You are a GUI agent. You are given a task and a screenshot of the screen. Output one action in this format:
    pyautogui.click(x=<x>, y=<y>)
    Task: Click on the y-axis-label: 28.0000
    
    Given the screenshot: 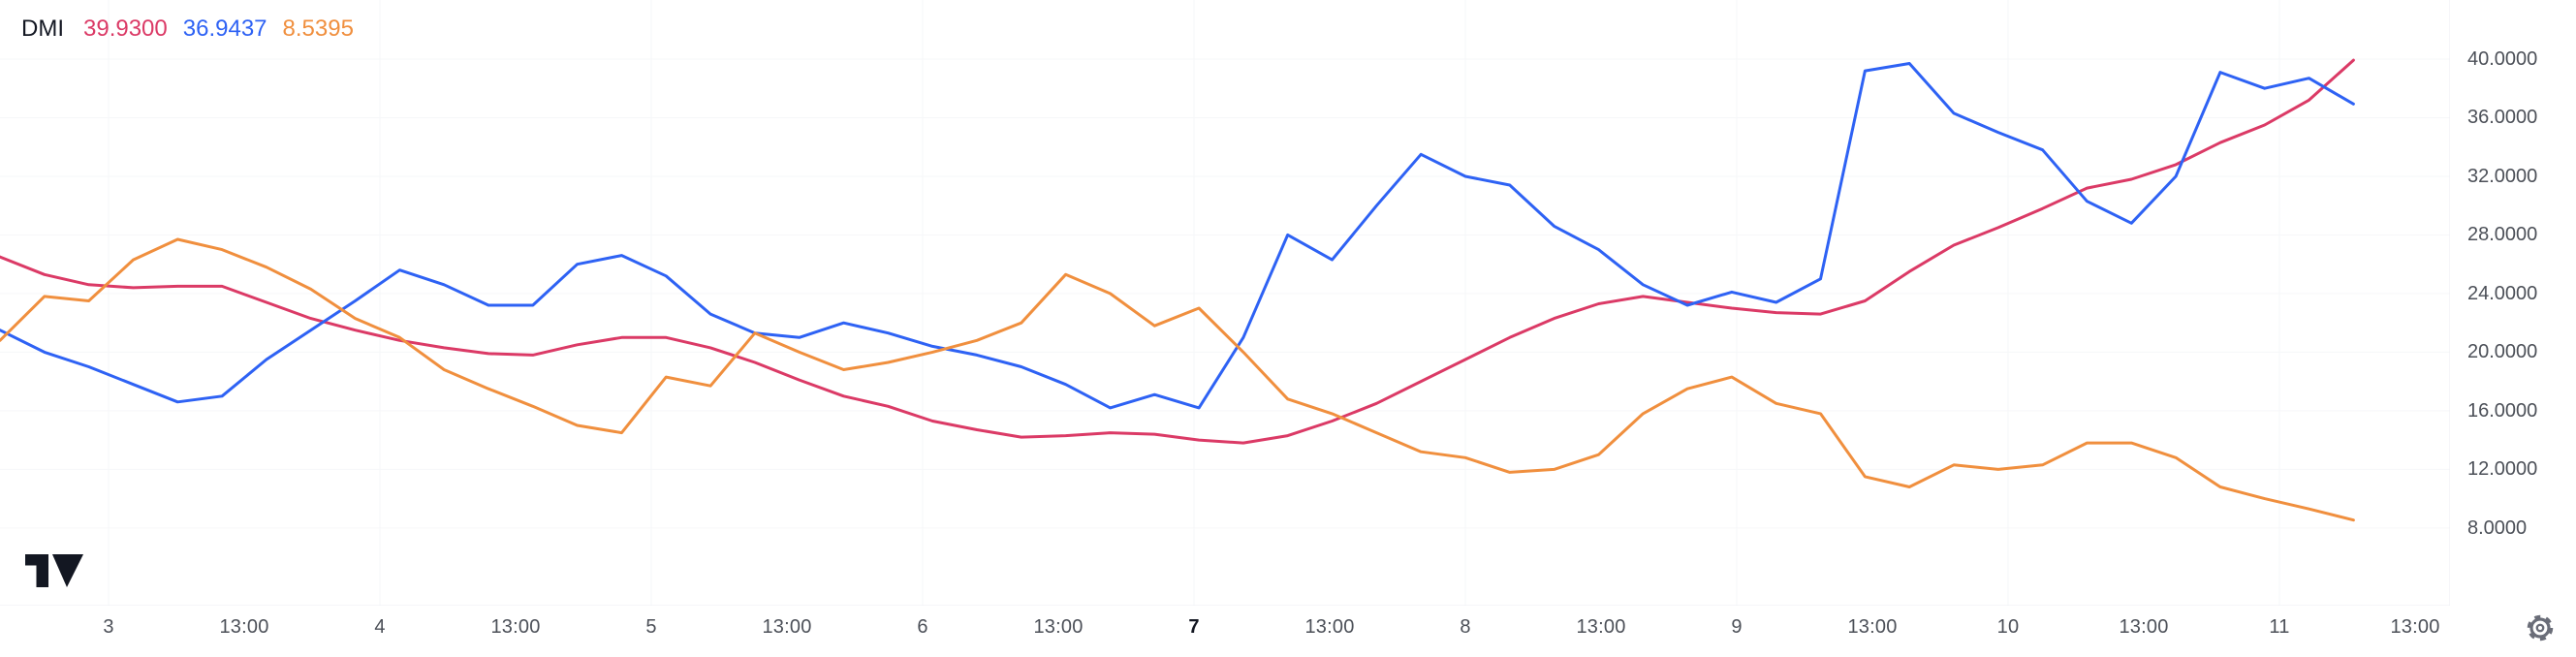 What is the action you would take?
    pyautogui.click(x=2502, y=235)
    